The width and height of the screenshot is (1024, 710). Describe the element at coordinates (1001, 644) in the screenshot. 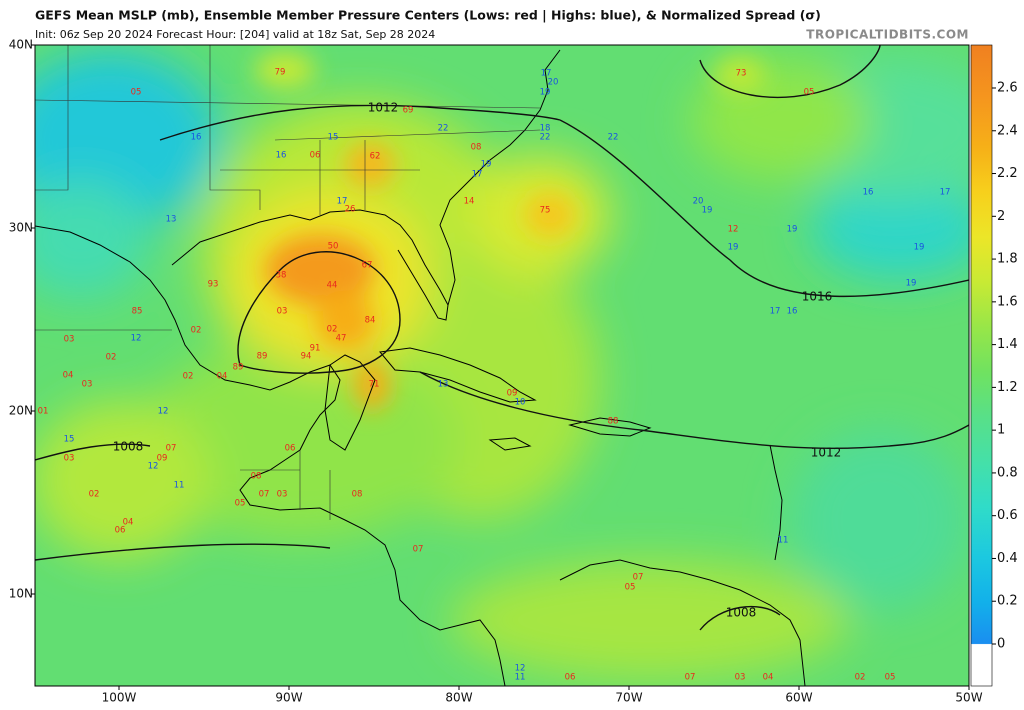

I see `colorbar-label: 0` at that location.